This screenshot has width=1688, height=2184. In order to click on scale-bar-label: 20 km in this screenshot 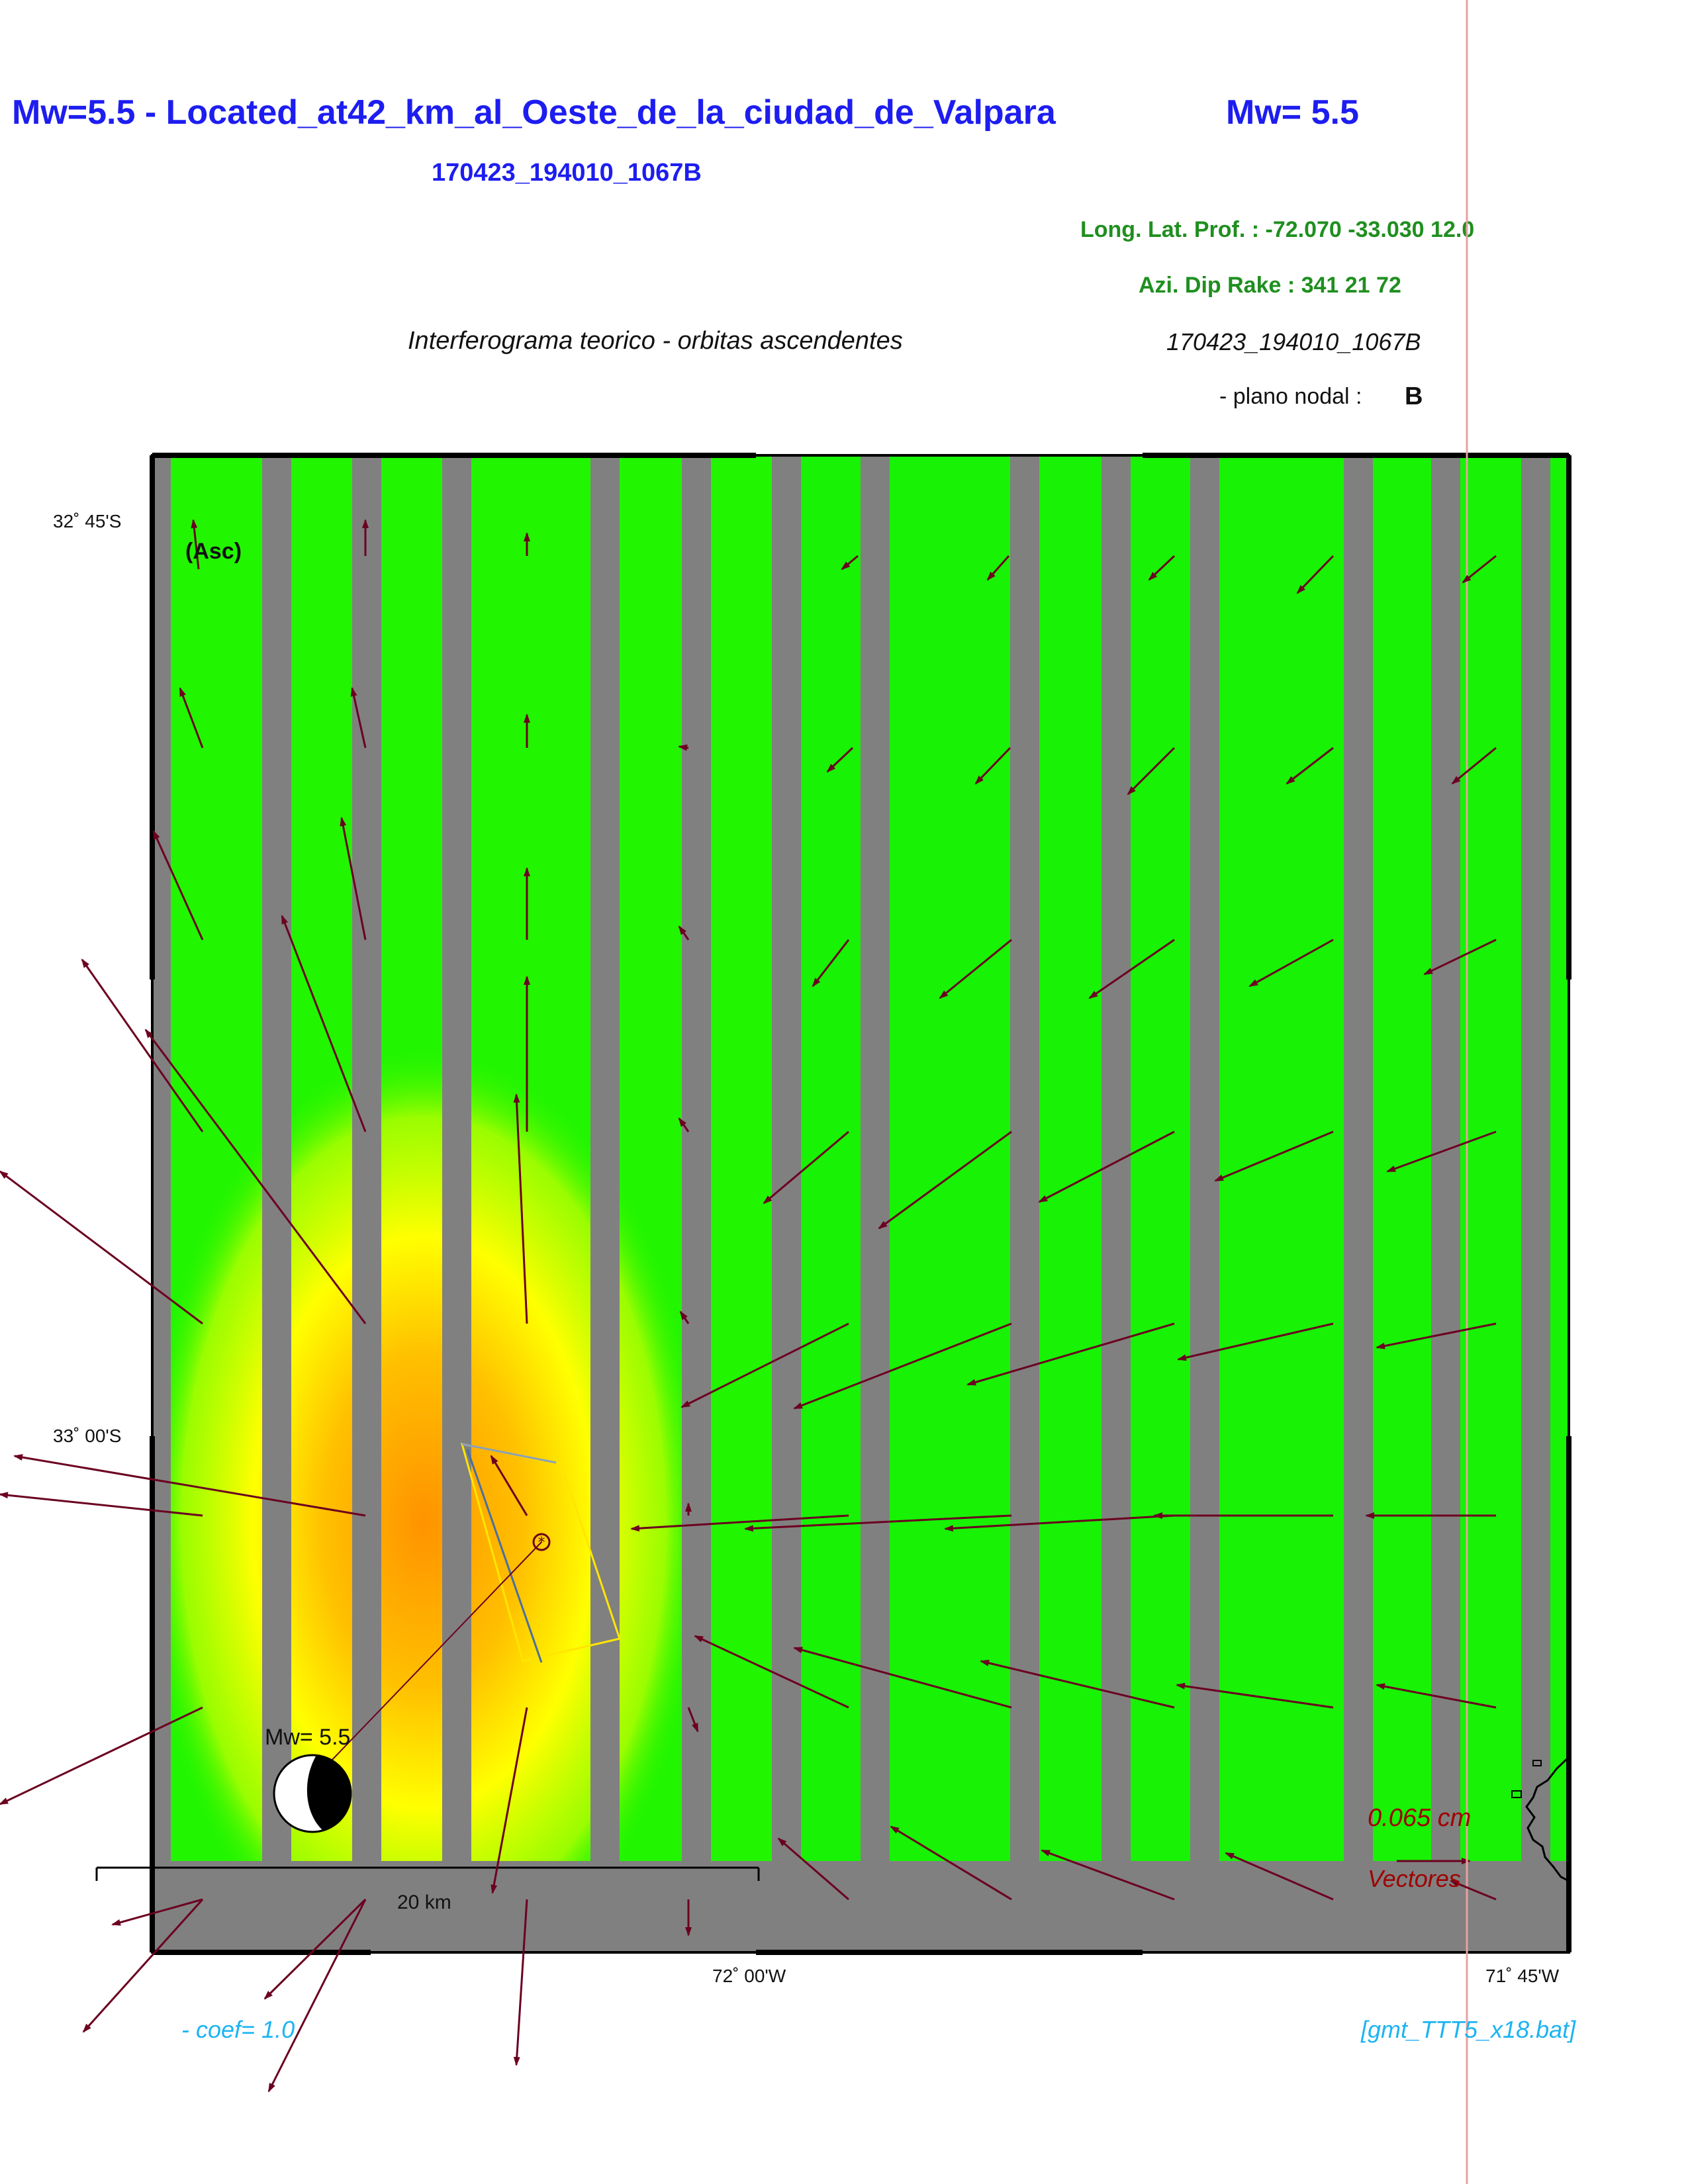, I will do `click(424, 1902)`.